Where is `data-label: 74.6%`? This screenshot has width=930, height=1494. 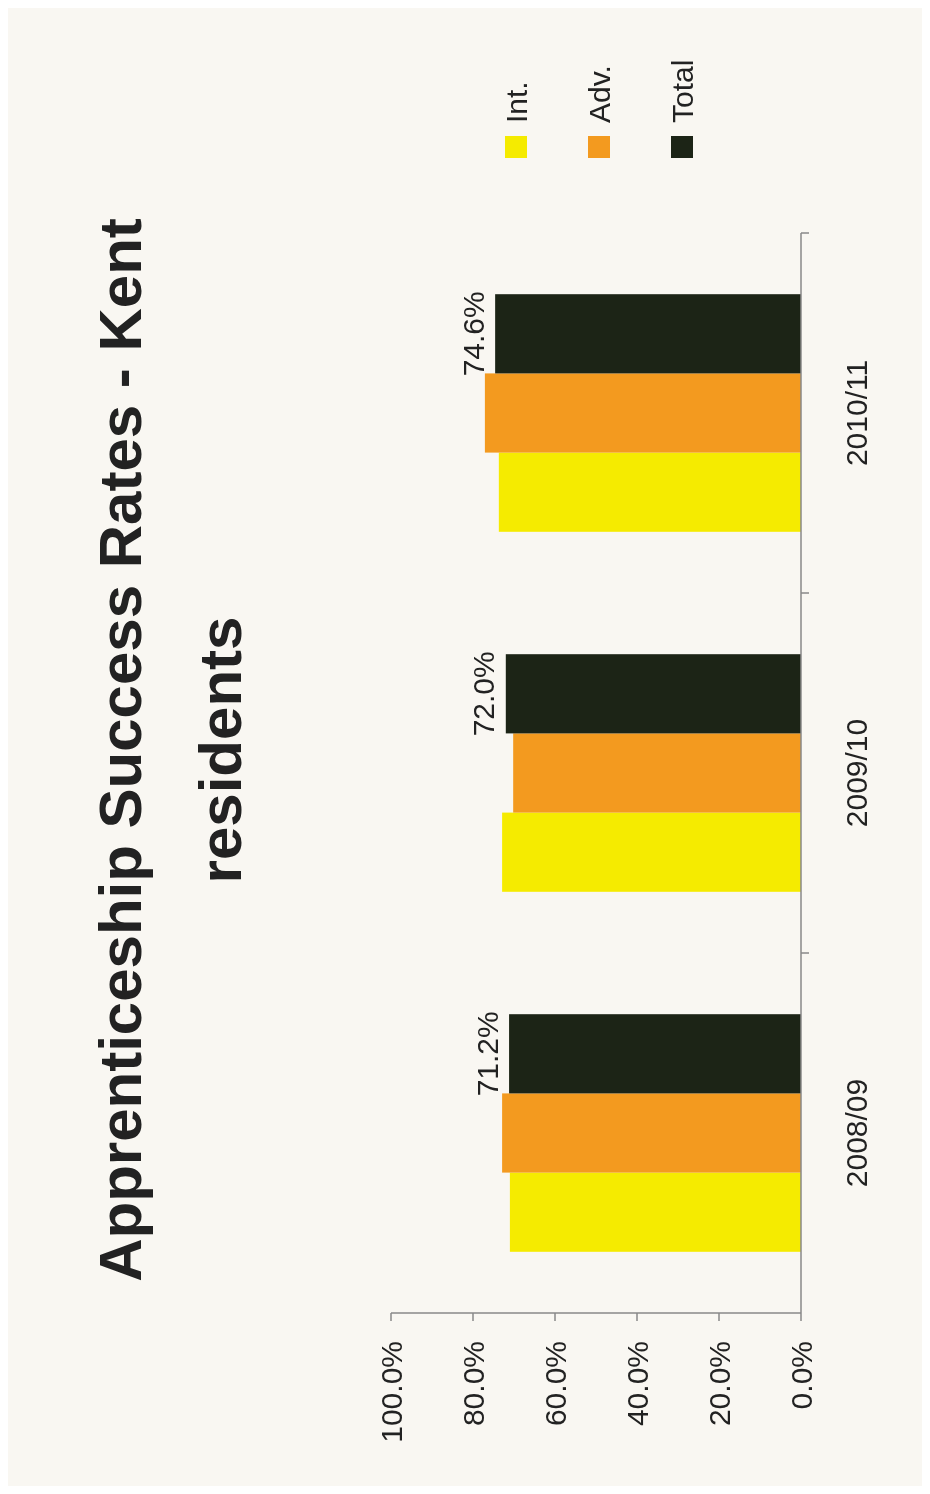 data-label: 74.6% is located at coordinates (473, 334).